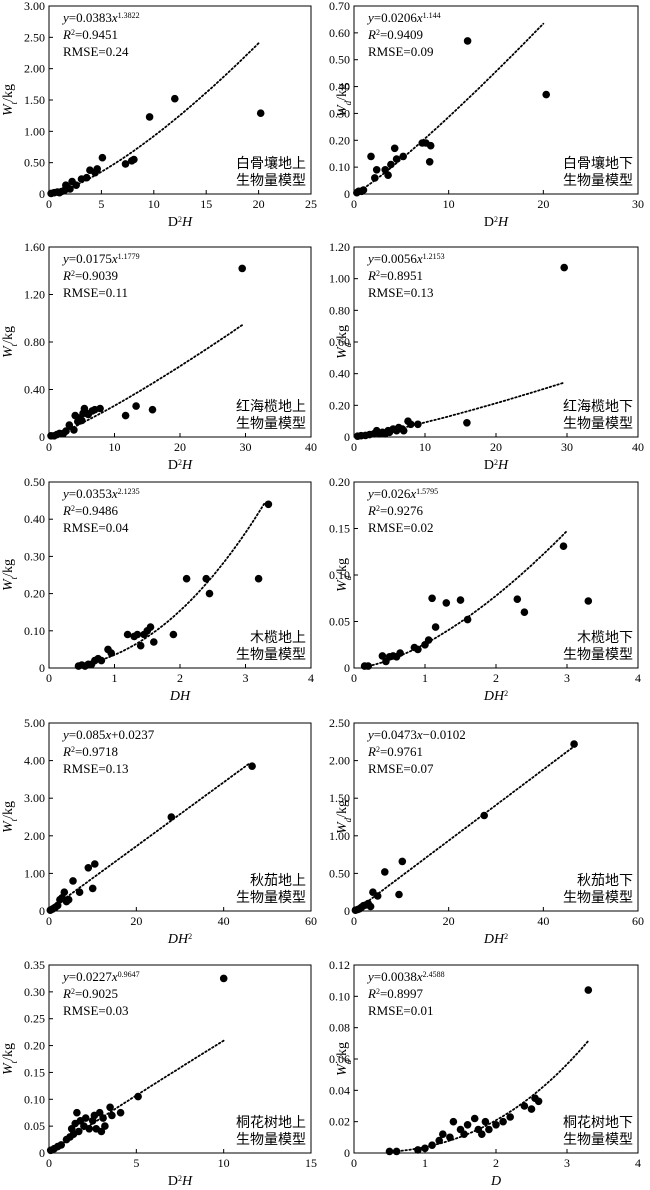 The image size is (650, 1190). I want to click on equation-text: y=0.0227x0.9647, so click(100, 976).